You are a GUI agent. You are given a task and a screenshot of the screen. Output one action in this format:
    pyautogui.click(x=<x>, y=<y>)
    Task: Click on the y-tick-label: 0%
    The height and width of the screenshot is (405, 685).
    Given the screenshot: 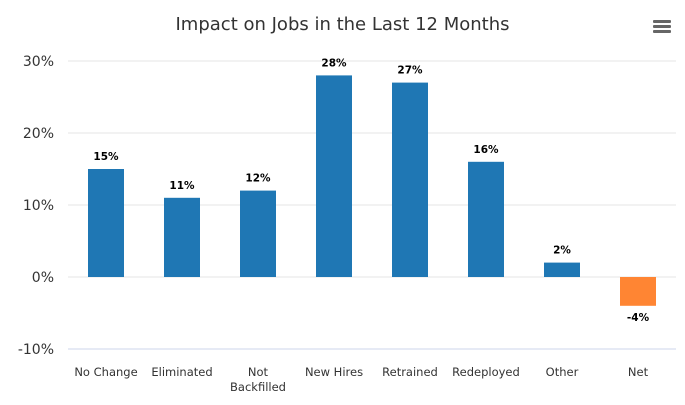 What is the action you would take?
    pyautogui.click(x=43, y=278)
    